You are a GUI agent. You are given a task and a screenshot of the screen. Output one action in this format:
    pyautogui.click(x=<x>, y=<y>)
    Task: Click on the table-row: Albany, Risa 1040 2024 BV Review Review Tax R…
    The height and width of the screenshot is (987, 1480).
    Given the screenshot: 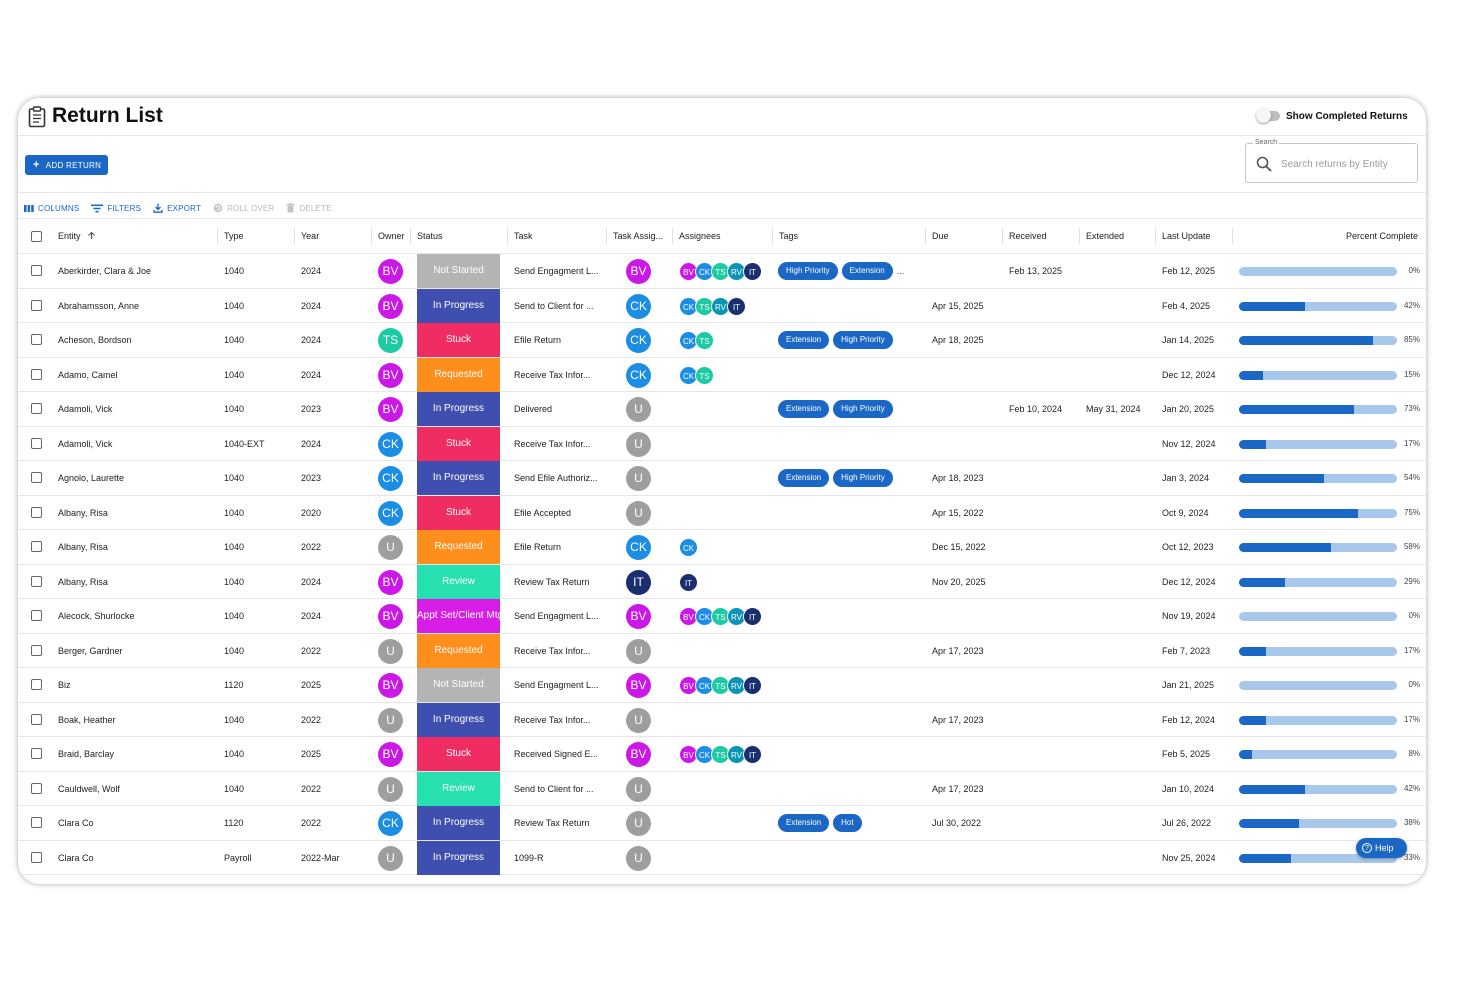 What is the action you would take?
    pyautogui.click(x=722, y=581)
    